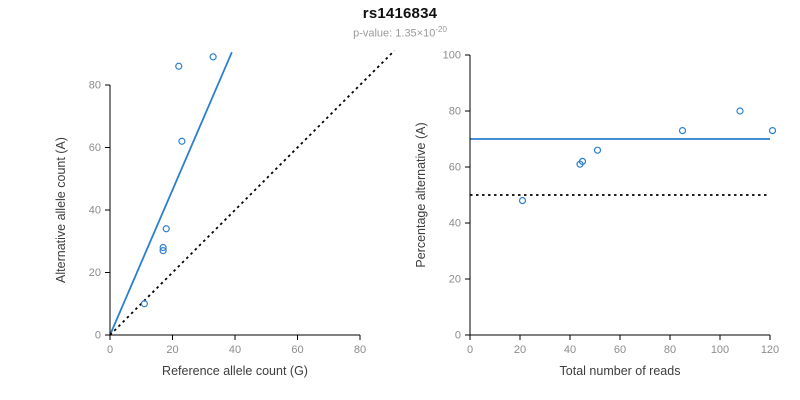 The width and height of the screenshot is (800, 400). What do you see at coordinates (452, 56) in the screenshot?
I see `y-tick-label: 100` at bounding box center [452, 56].